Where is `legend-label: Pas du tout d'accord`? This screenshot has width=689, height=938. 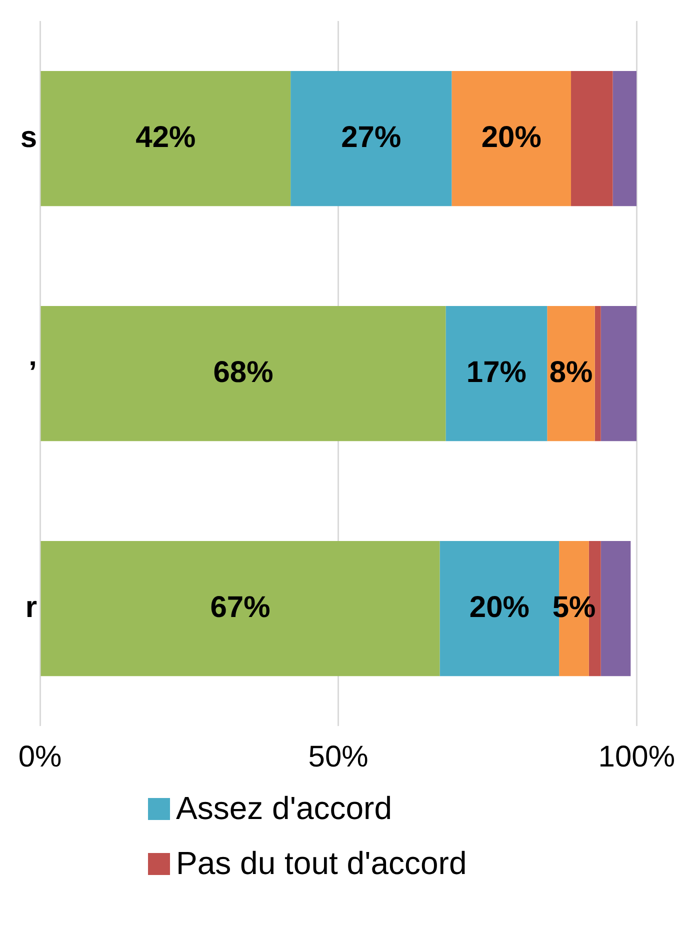
legend-label: Pas du tout d'accord is located at coordinates (321, 863).